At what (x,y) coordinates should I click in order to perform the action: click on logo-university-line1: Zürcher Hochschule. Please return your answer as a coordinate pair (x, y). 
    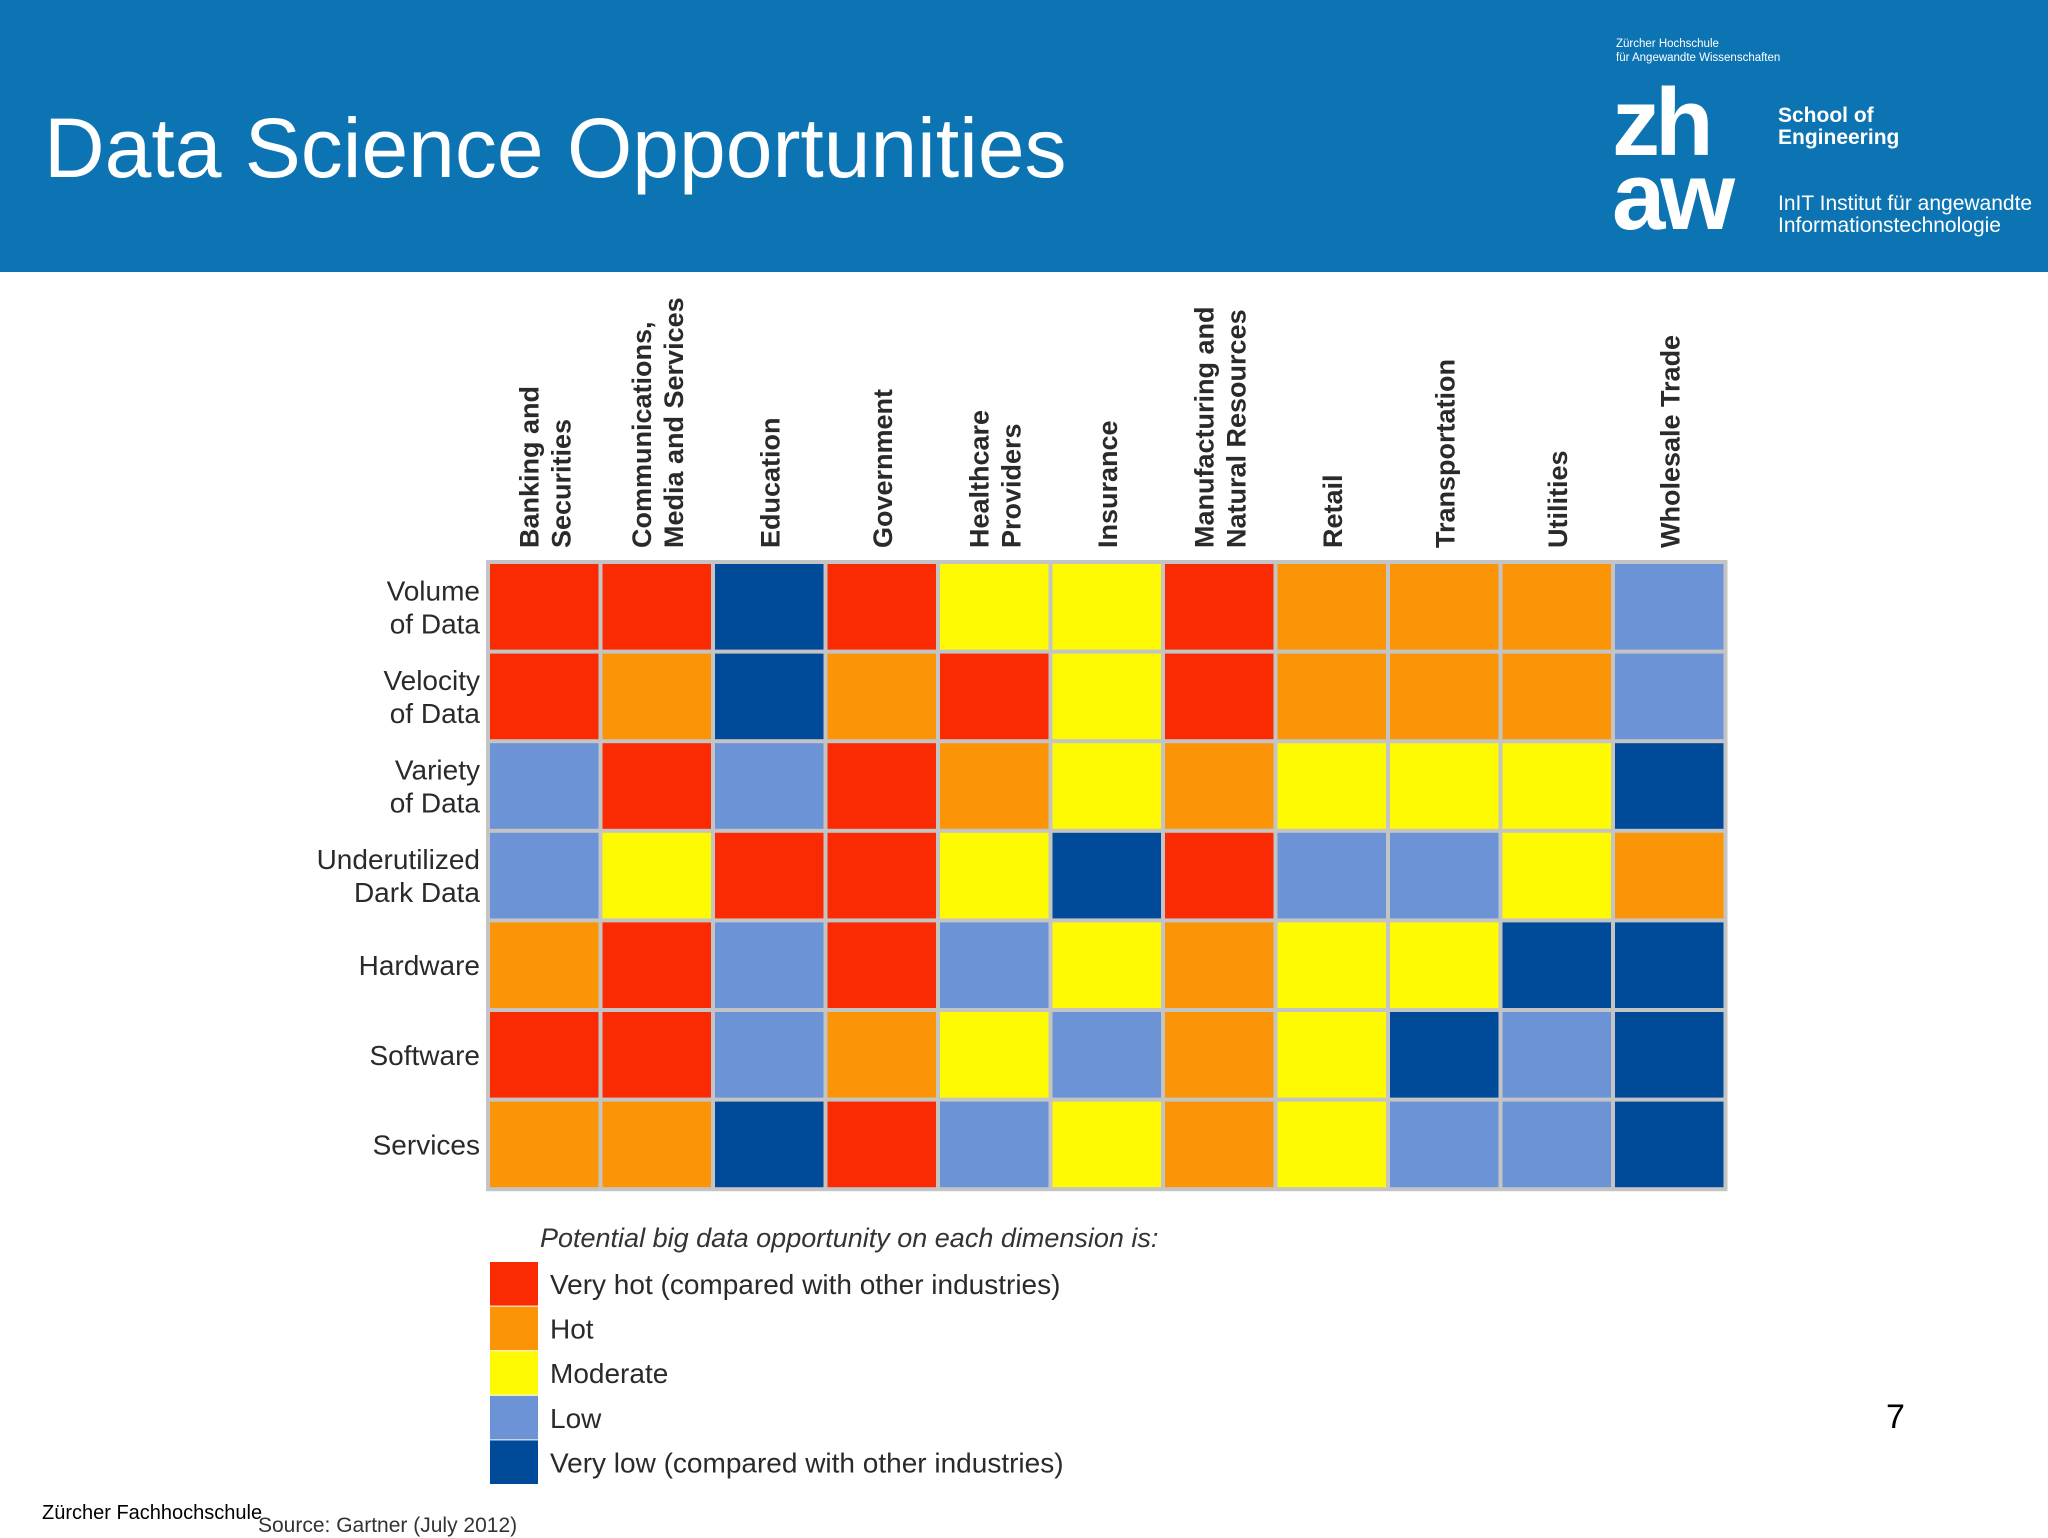
    Looking at the image, I should click on (1667, 44).